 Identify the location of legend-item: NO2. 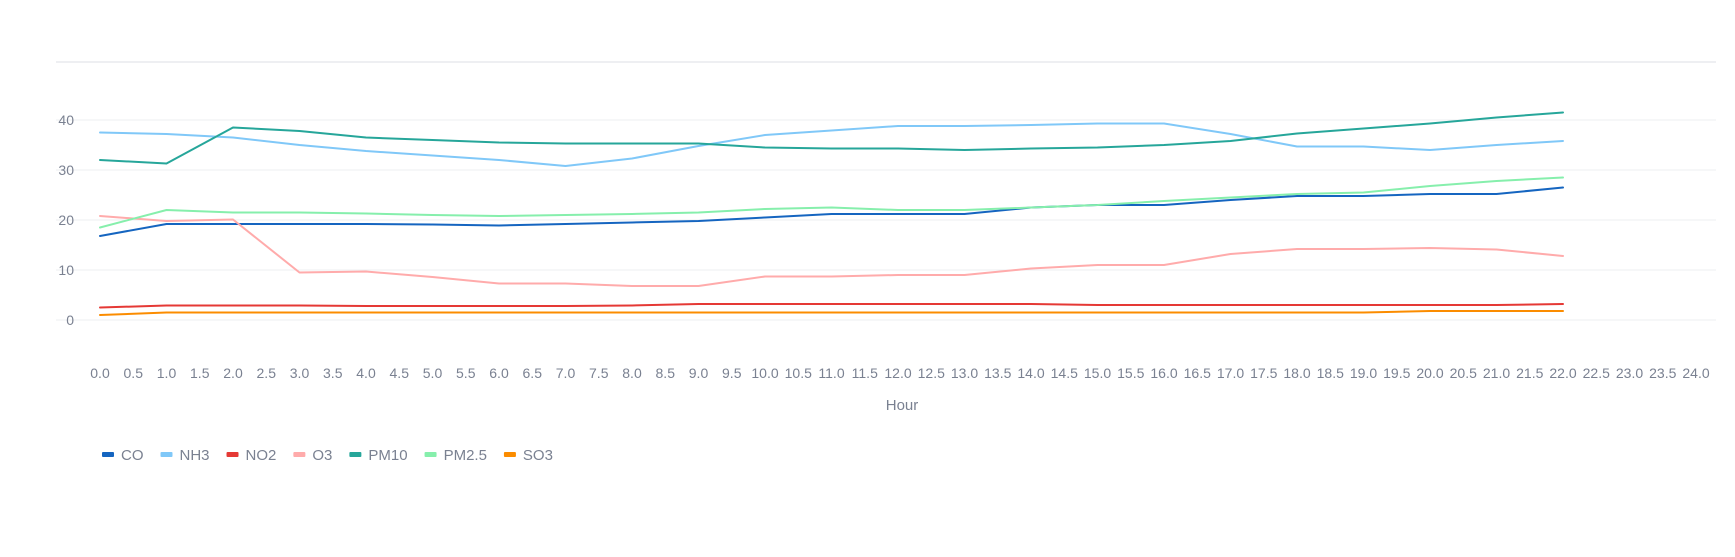
(251, 455).